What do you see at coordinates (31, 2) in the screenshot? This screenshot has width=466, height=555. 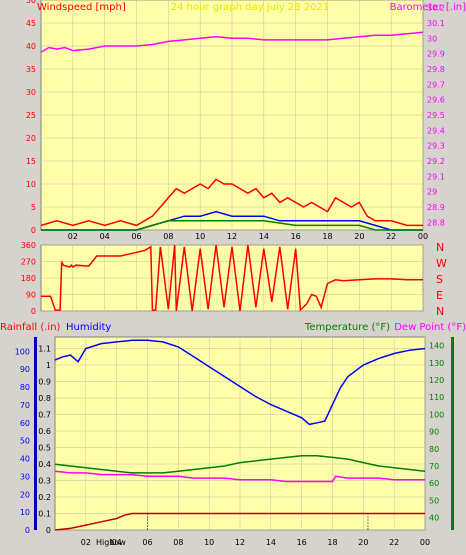 I see `wind-y-tick-label: 50` at bounding box center [31, 2].